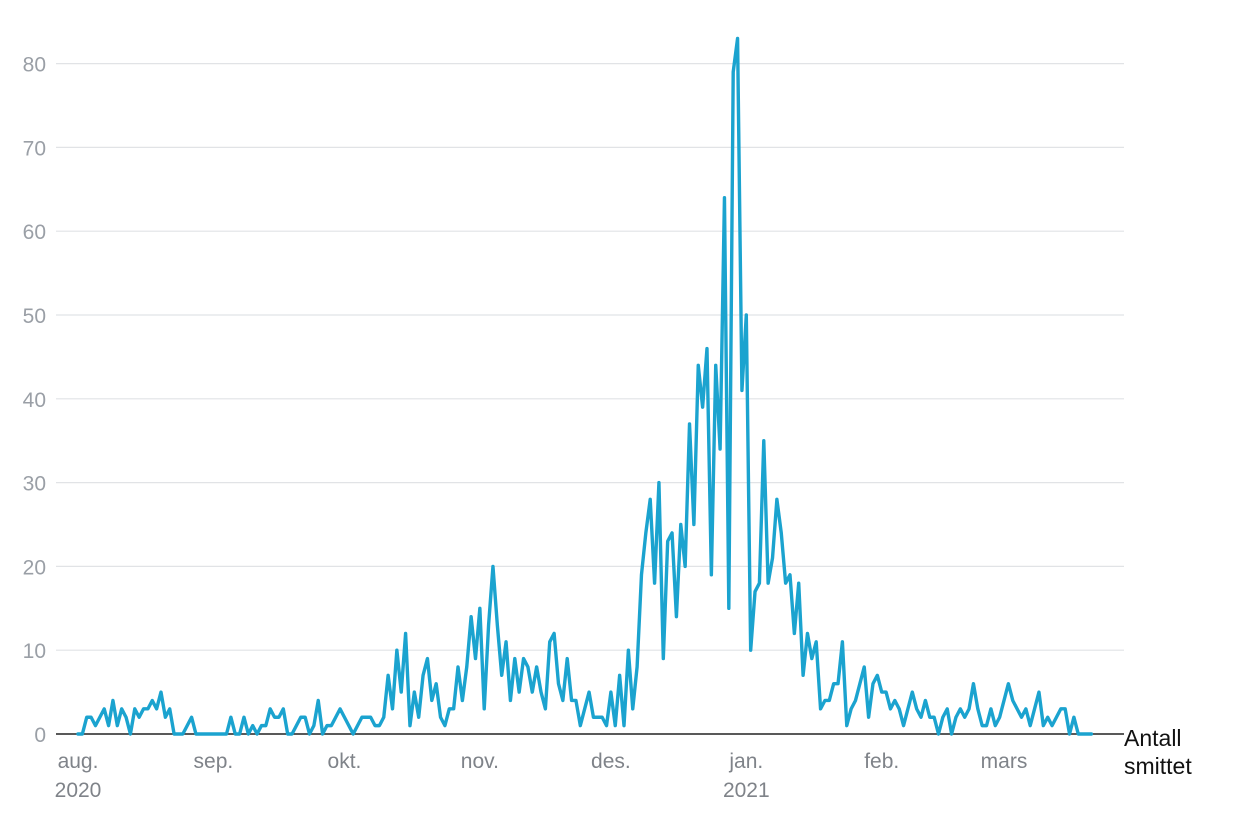  What do you see at coordinates (1004, 761) in the screenshot?
I see `x-tick-label-month: mars` at bounding box center [1004, 761].